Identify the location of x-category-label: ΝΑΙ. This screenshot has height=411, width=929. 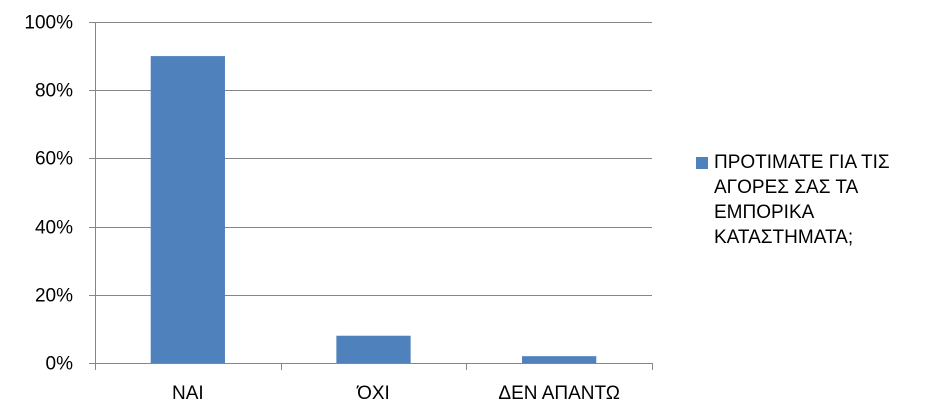
(188, 393).